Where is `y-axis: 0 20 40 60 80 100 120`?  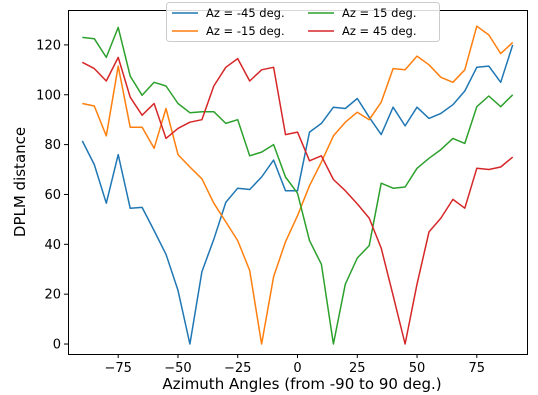
y-axis: 0 20 40 60 80 100 120 is located at coordinates (52, 195).